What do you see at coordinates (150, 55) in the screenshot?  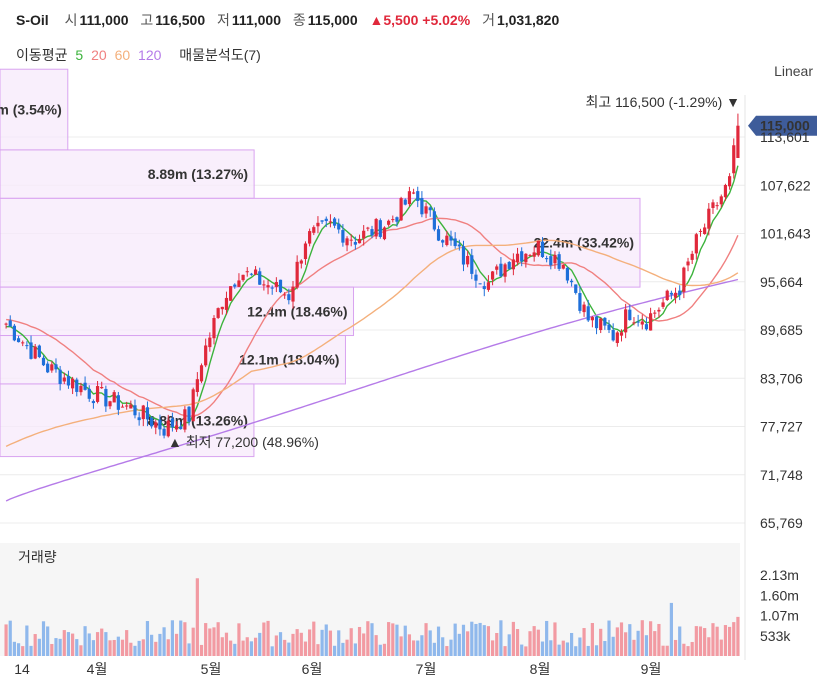 I see `ma120-legend: 120` at bounding box center [150, 55].